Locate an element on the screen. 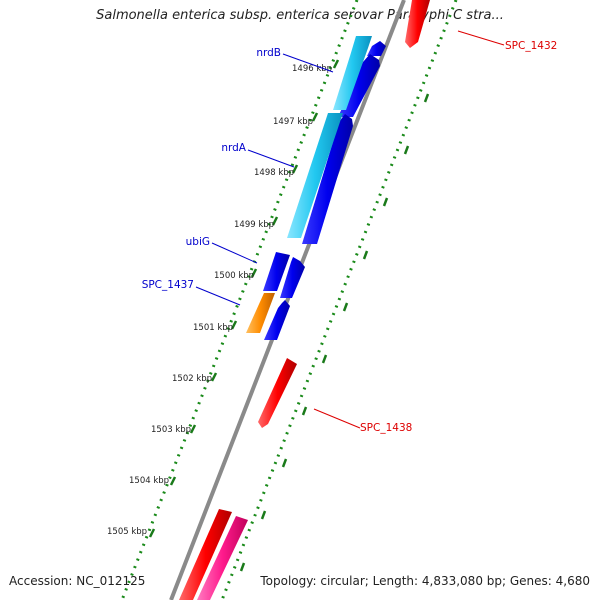 Image resolution: width=600 pixels, height=600 pixels. tick-label: 1496 kbp is located at coordinates (312, 69).